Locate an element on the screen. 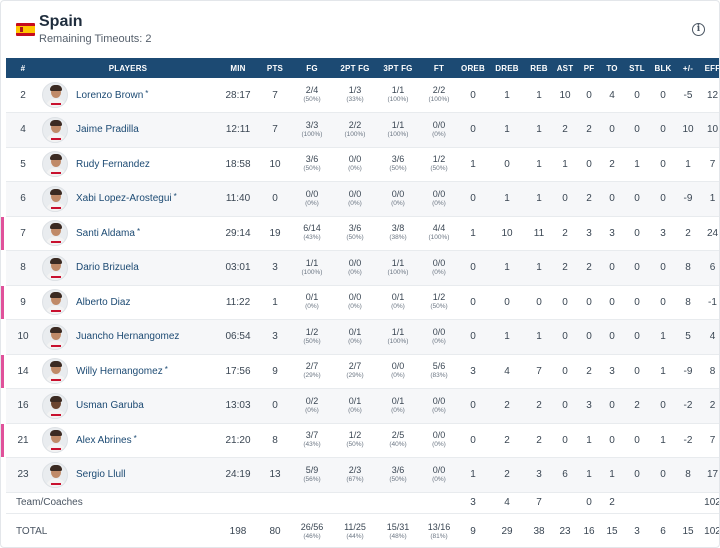  col-reb-header: REB is located at coordinates (539, 68).